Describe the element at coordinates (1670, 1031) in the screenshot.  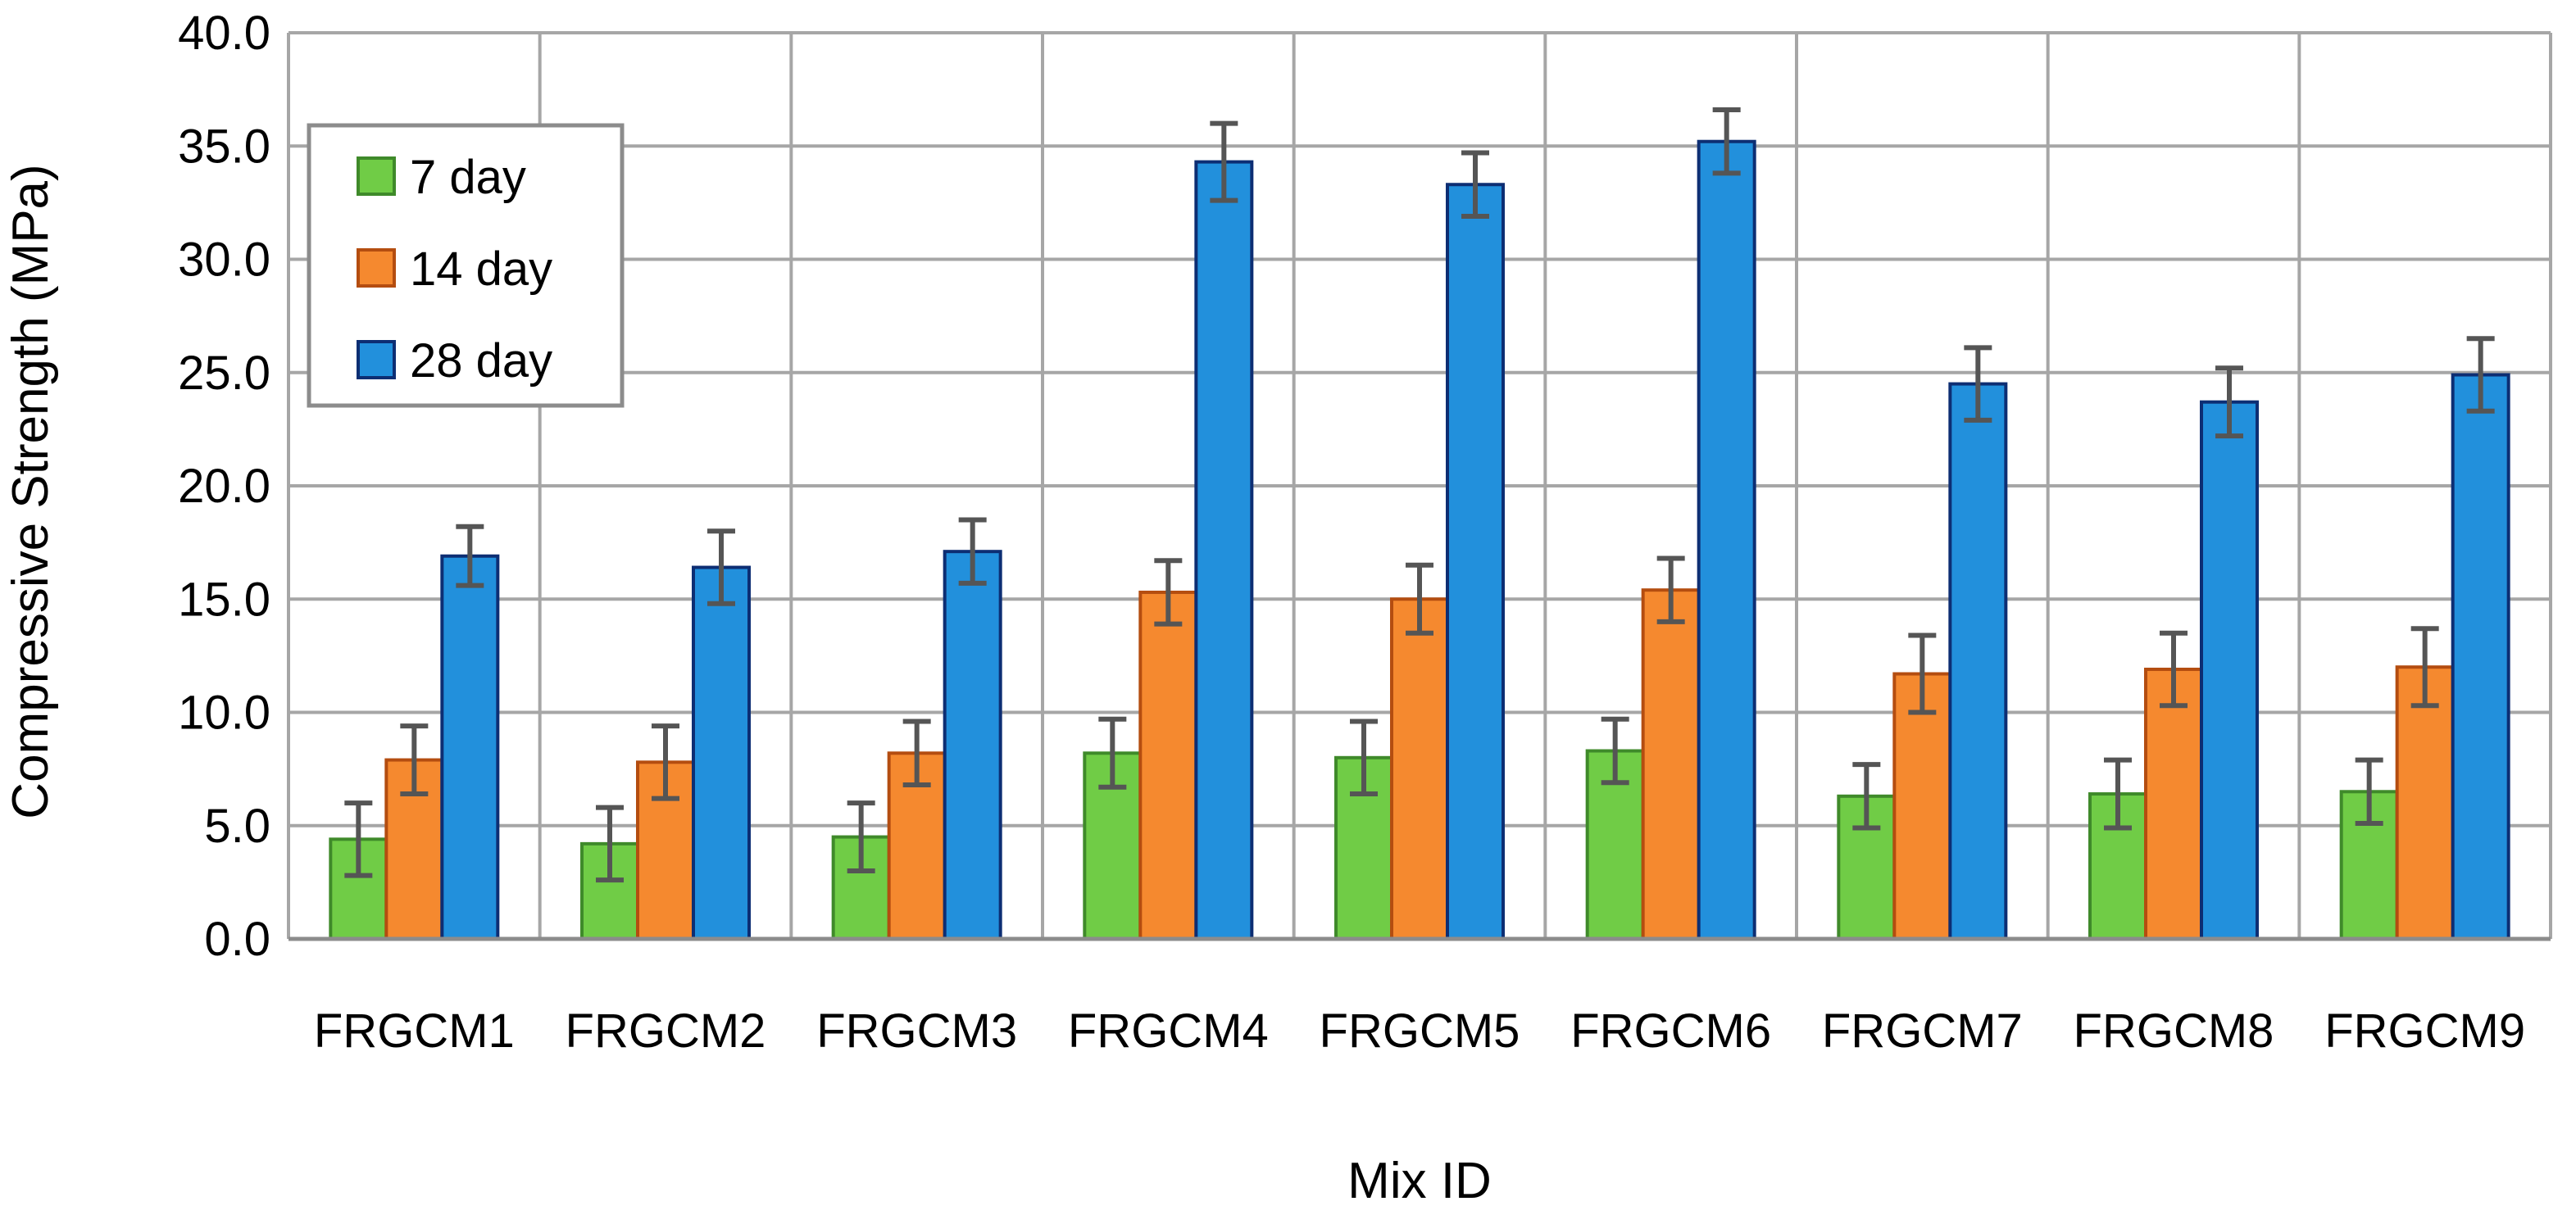
I see `x-tick-label: FRGCM6` at that location.